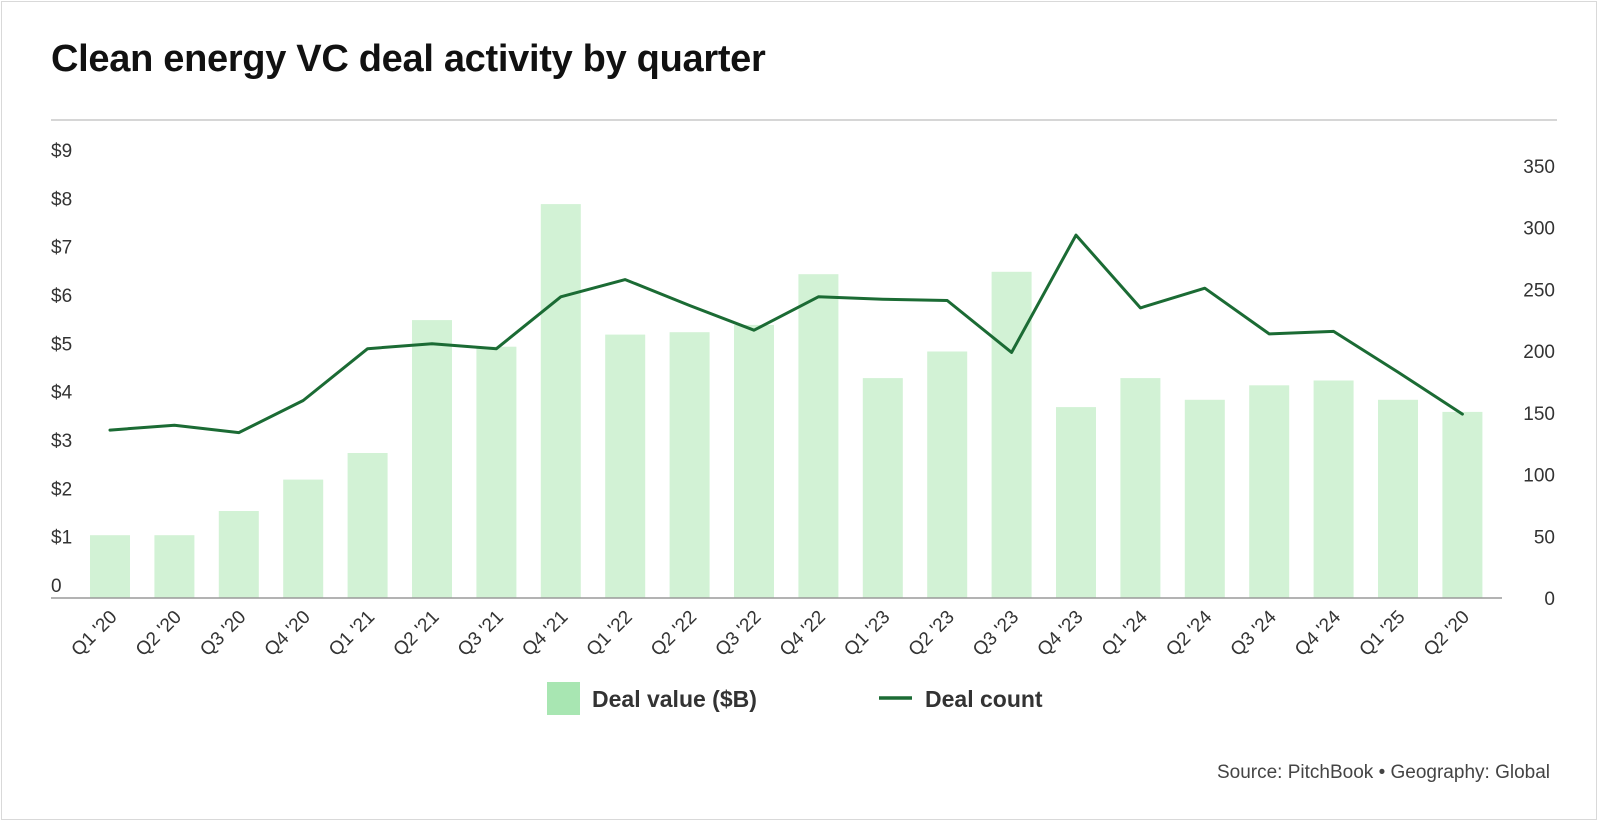  I want to click on legend-swatch-deal-value, so click(563, 698).